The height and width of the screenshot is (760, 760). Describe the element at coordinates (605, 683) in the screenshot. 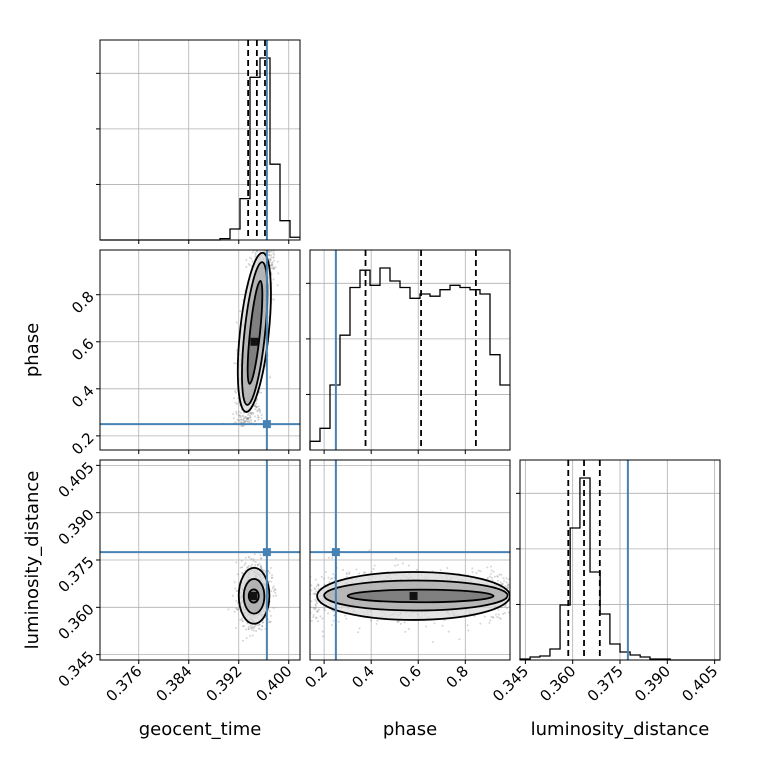

I see `x-tick-label: 0.375` at that location.